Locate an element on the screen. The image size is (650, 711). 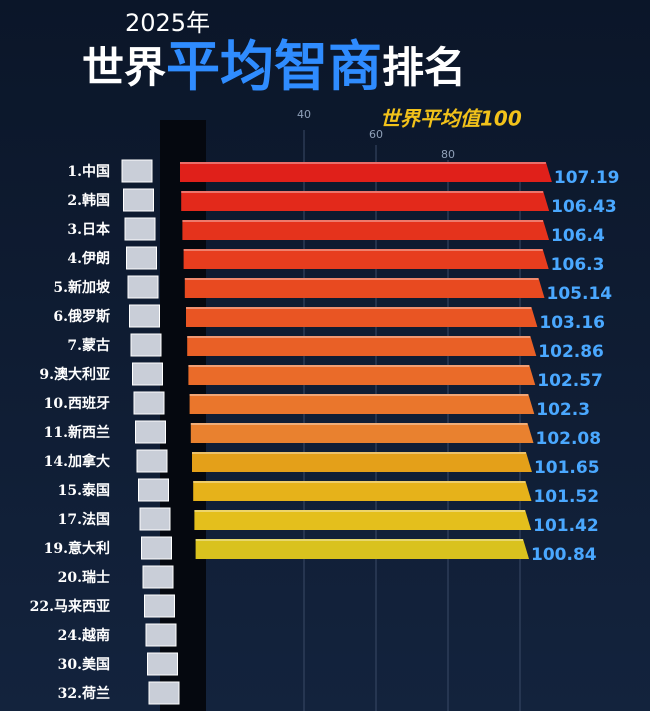
x-tick-label: 60 is located at coordinates (376, 134).